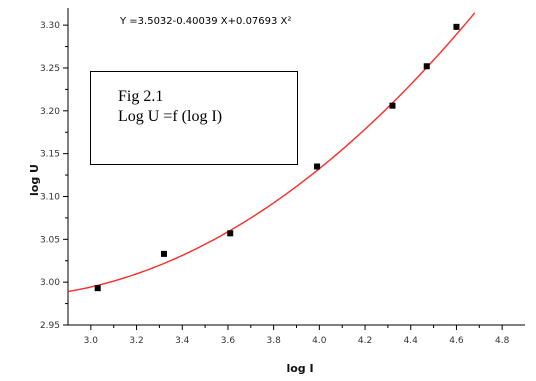  What do you see at coordinates (456, 341) in the screenshot?
I see `x-tick-label: 4.6` at bounding box center [456, 341].